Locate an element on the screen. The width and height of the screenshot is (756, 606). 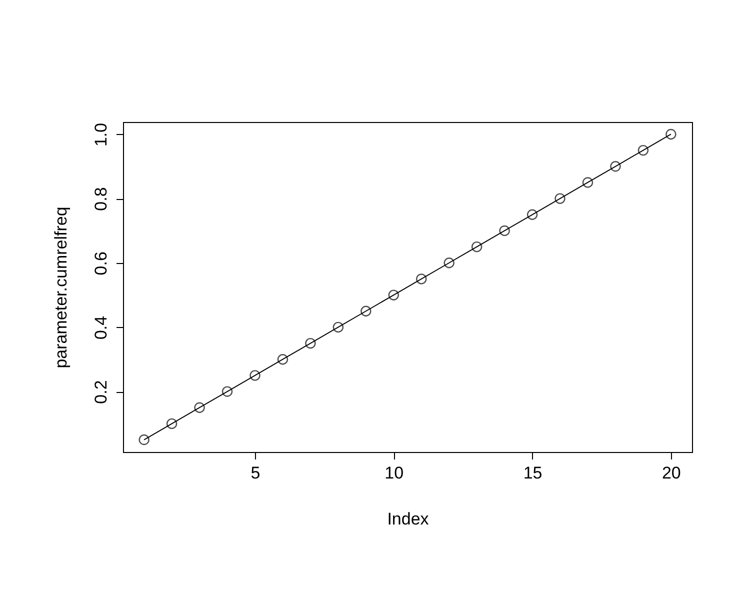
x-tick-label: 5 is located at coordinates (255, 473).